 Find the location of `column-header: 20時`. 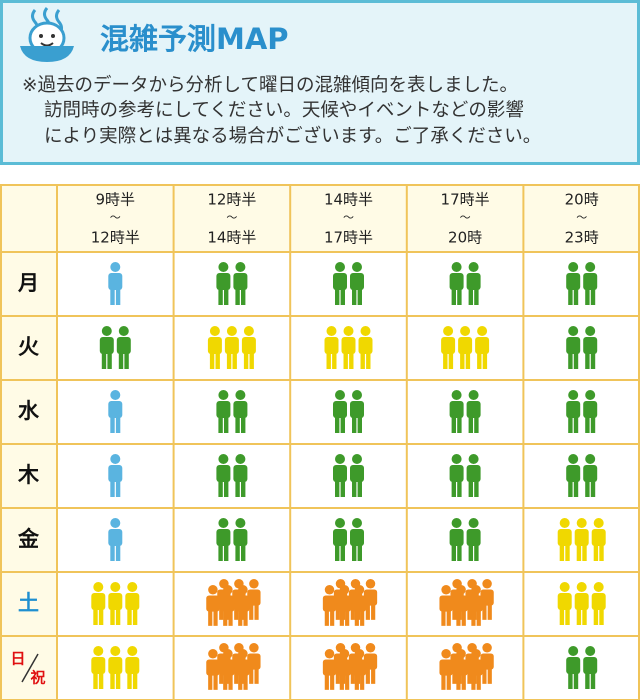

column-header: 20時 is located at coordinates (465, 238).